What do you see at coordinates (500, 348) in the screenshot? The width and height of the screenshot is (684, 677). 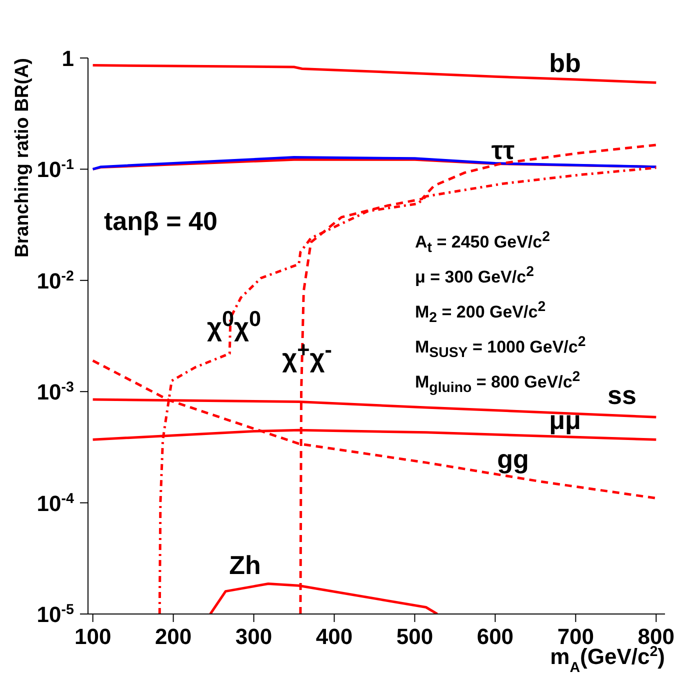 I see `annotation: M$_{SUSY}$ = 1000 GeV/c$^{2}$` at bounding box center [500, 348].